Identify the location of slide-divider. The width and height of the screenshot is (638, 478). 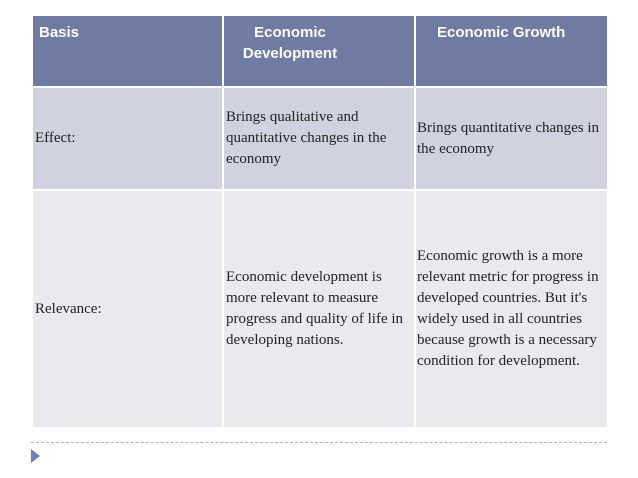
(319, 442).